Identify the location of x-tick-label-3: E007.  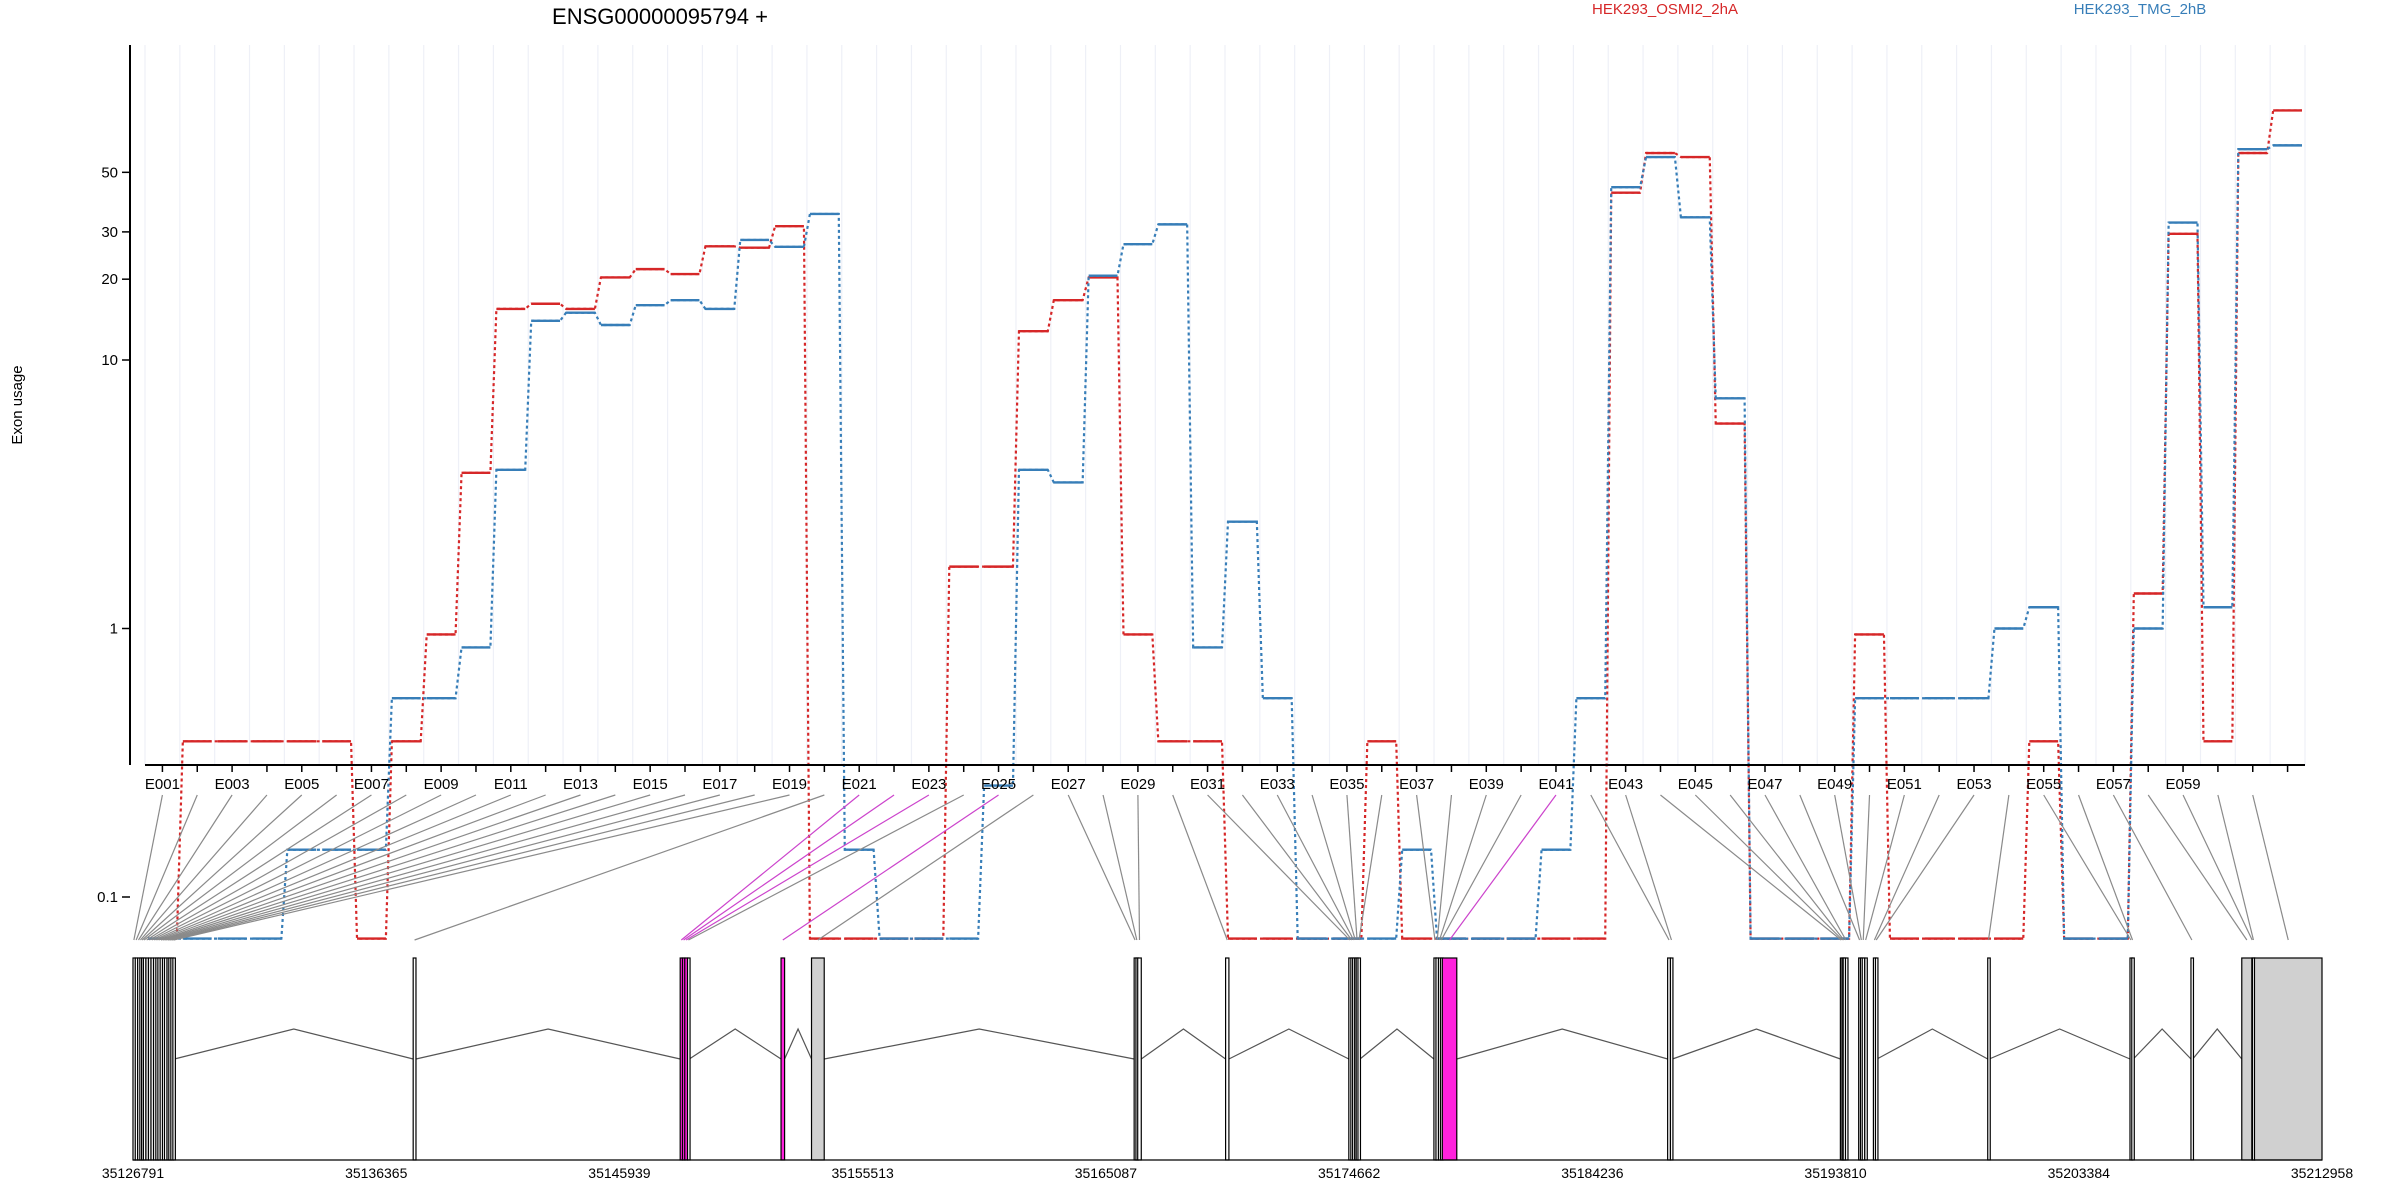
(371, 784).